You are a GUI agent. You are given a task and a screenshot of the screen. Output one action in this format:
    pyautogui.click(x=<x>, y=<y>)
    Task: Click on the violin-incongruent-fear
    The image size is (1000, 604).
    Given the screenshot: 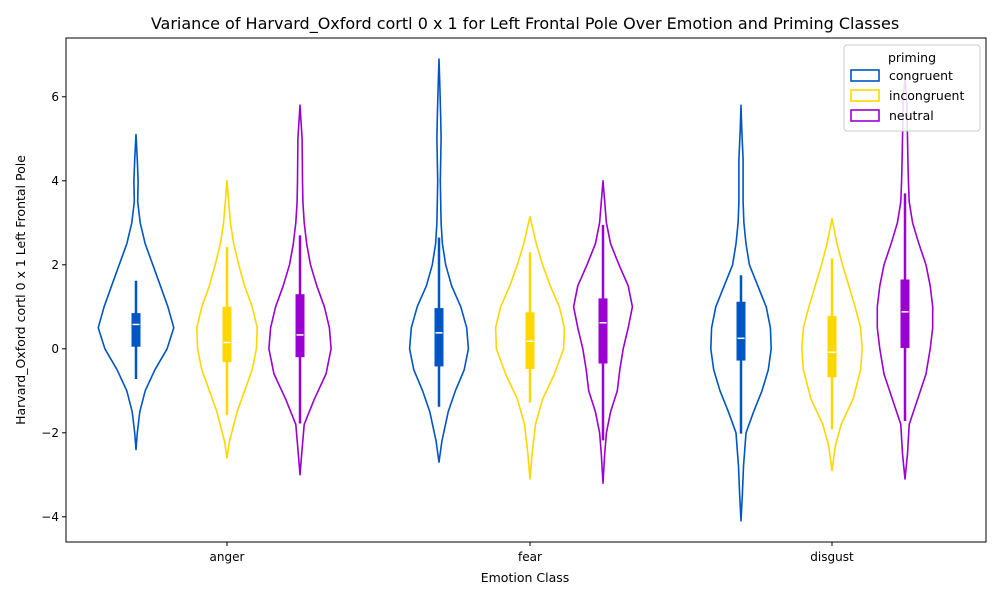 What is the action you would take?
    pyautogui.click(x=530, y=347)
    